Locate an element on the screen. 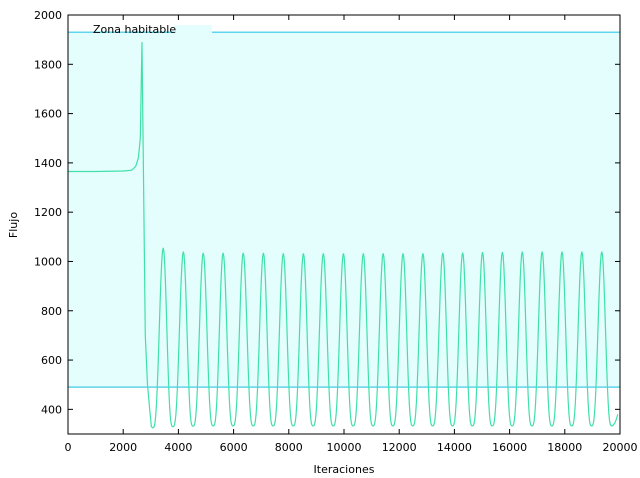 Image resolution: width=640 pixels, height=478 pixels. x-tick-label: 2000 is located at coordinates (123, 447).